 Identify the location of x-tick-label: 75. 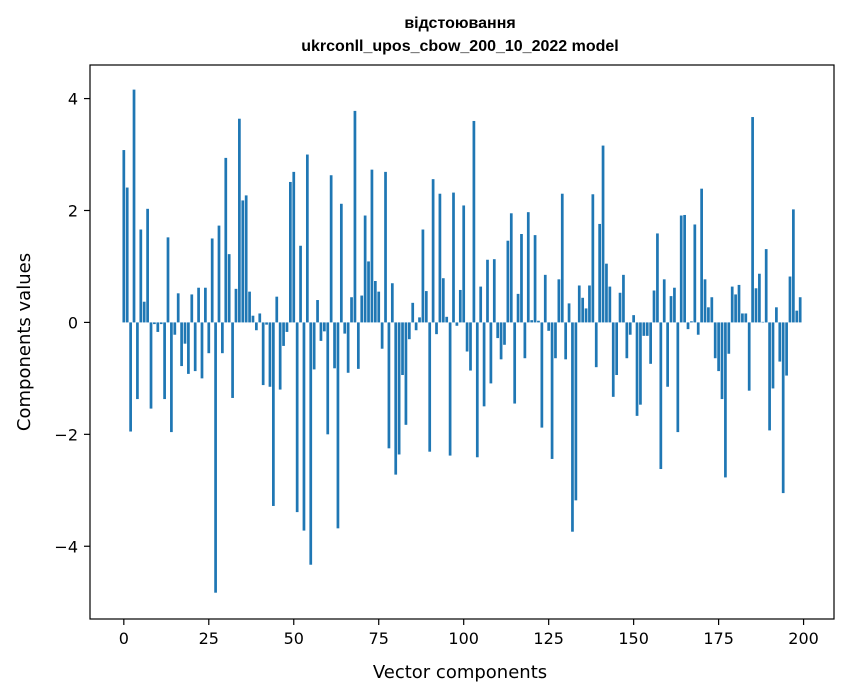
(379, 638).